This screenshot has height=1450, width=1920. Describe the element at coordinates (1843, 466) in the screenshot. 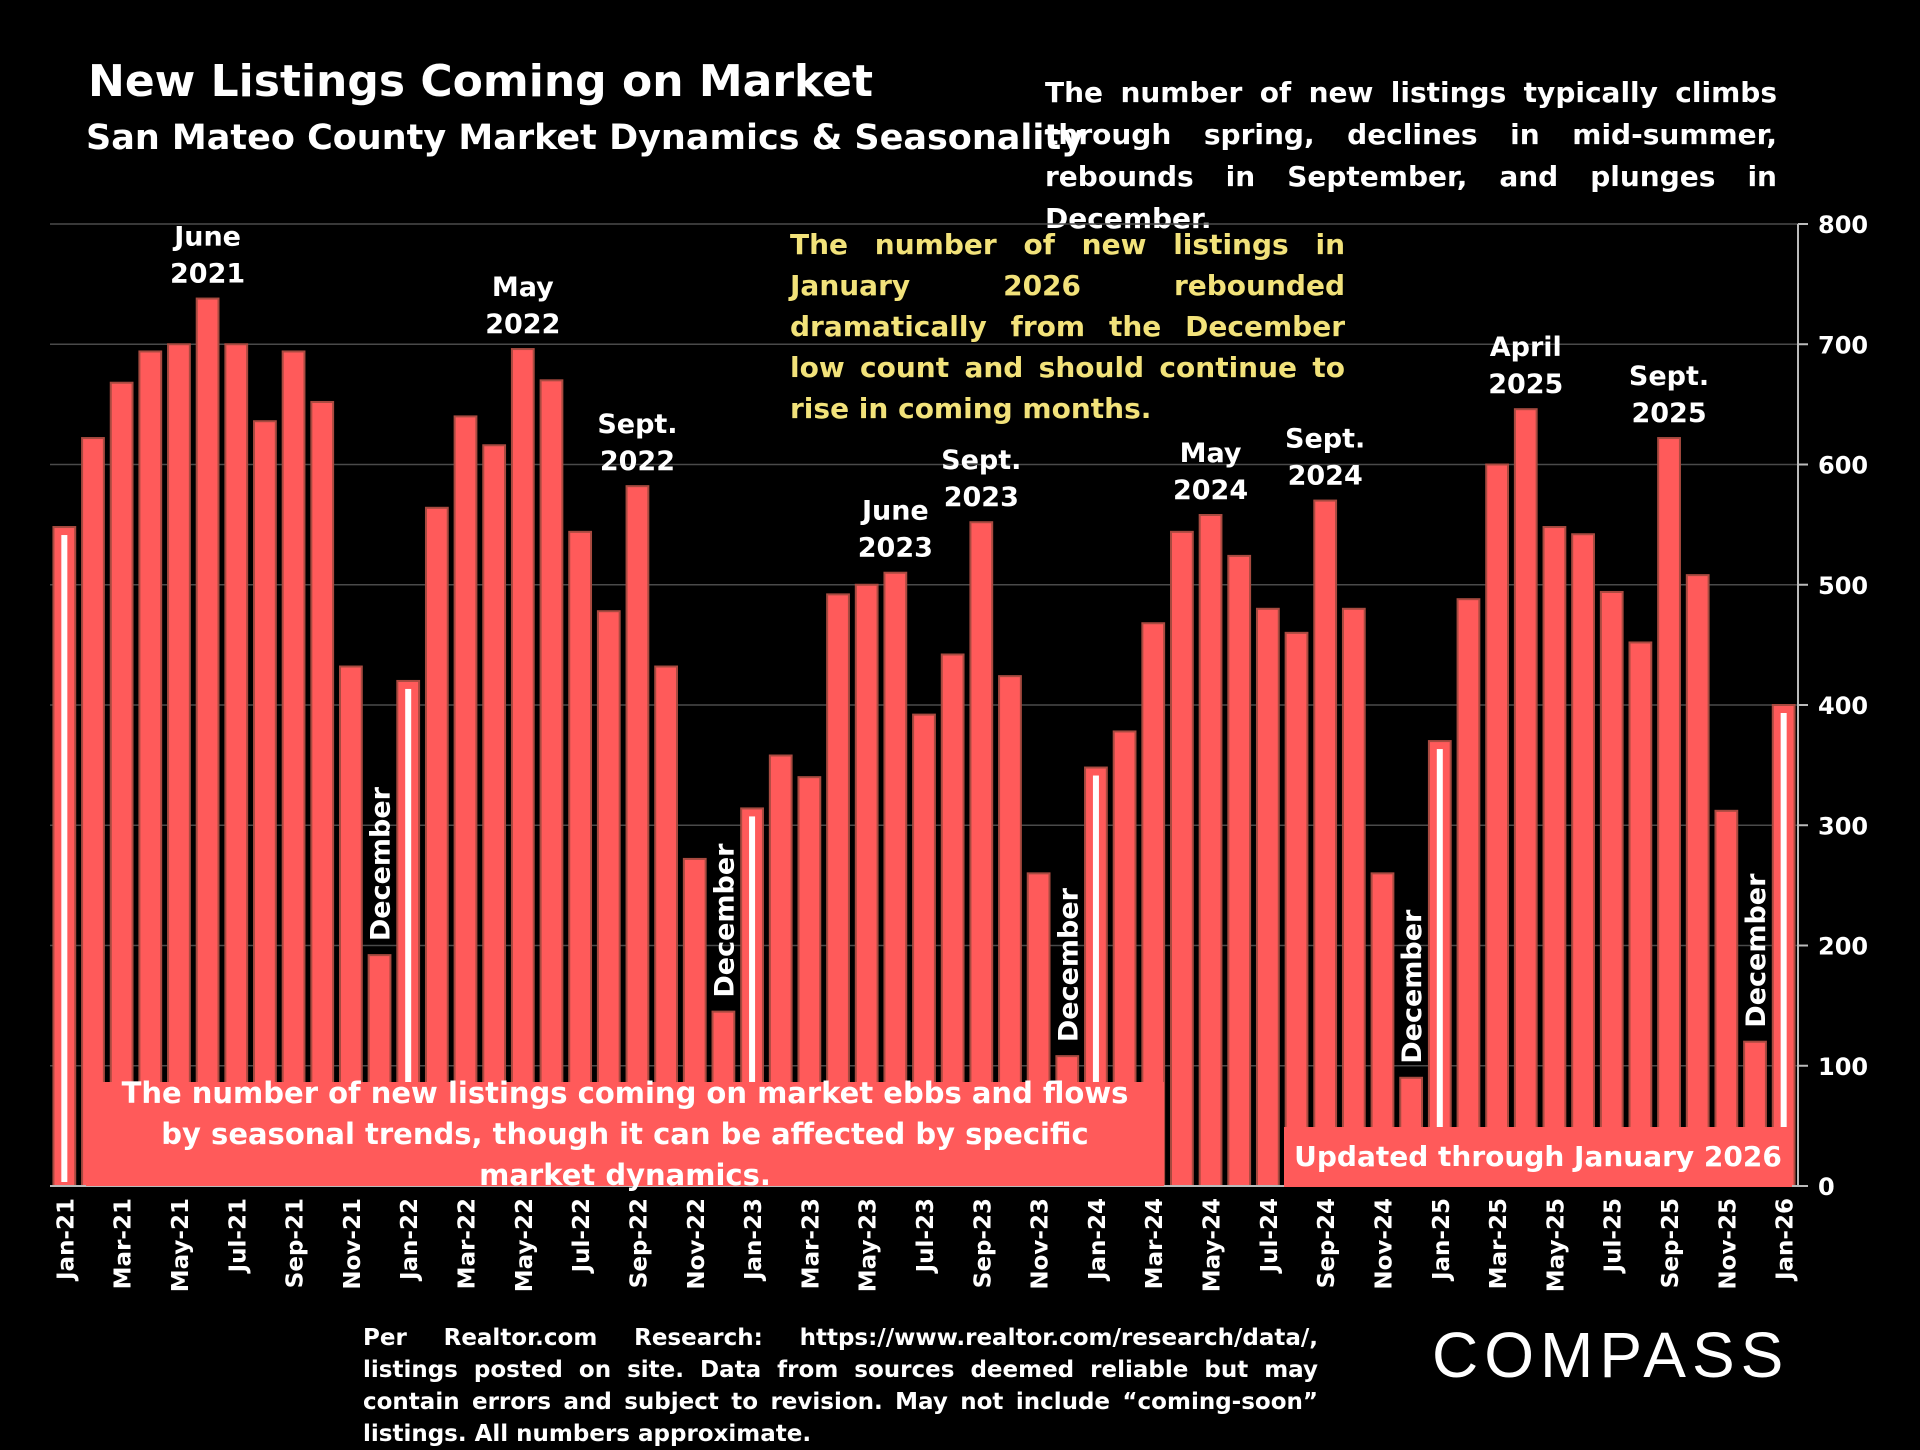

I see `y-tick-label: 600` at that location.